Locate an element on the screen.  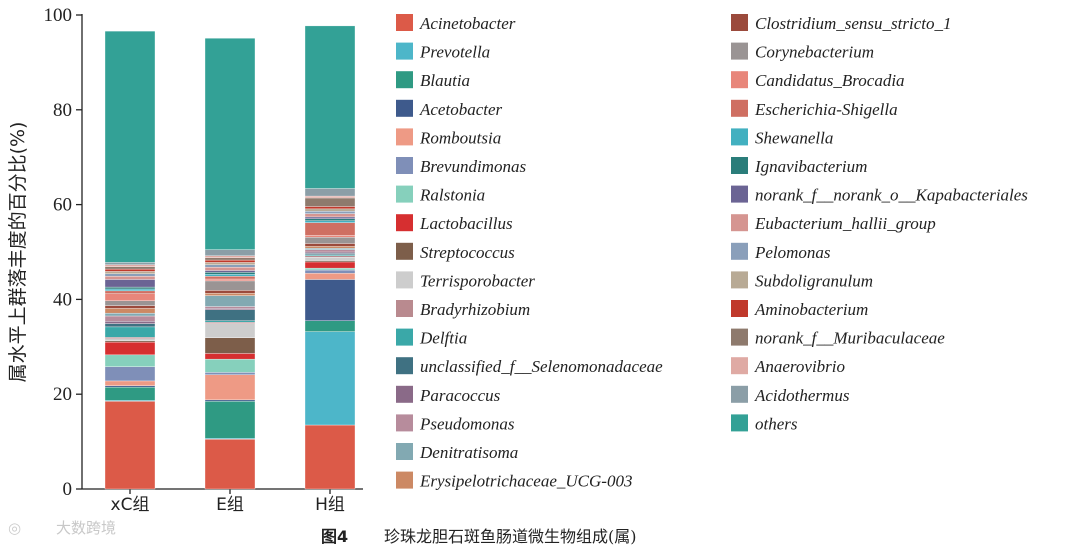
legend-label: Lactobacillus is located at coordinates (466, 223).